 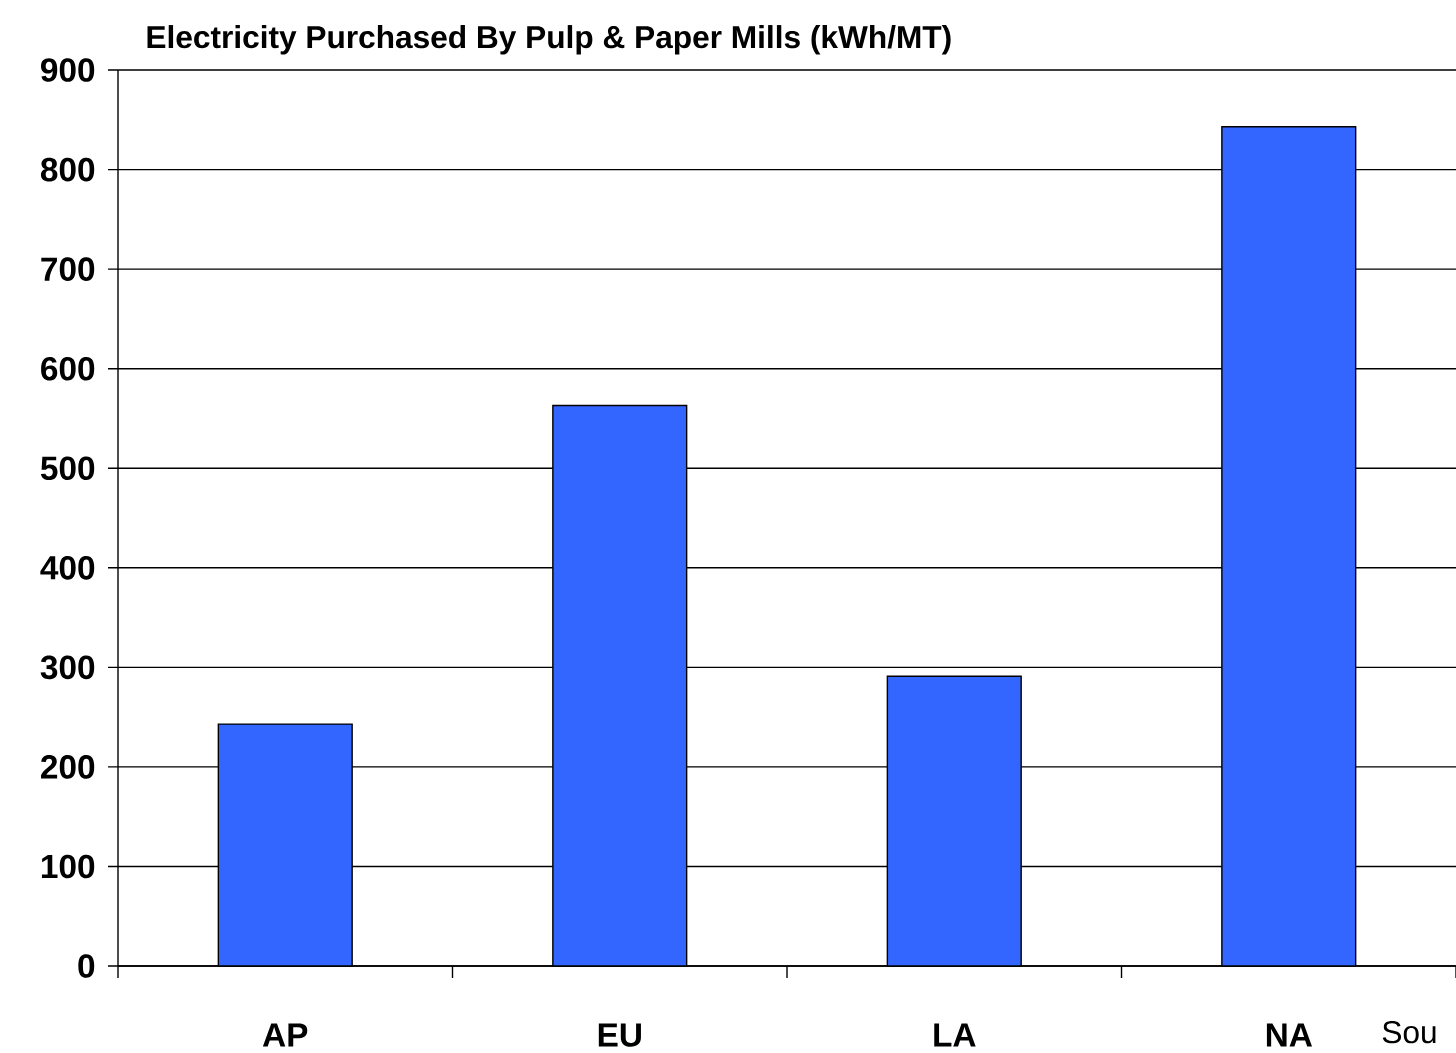 I want to click on y-tick-label: 500, so click(x=67, y=468).